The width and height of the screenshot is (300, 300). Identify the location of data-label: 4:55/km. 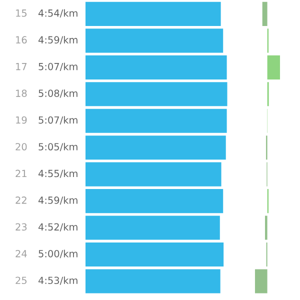
(58, 174).